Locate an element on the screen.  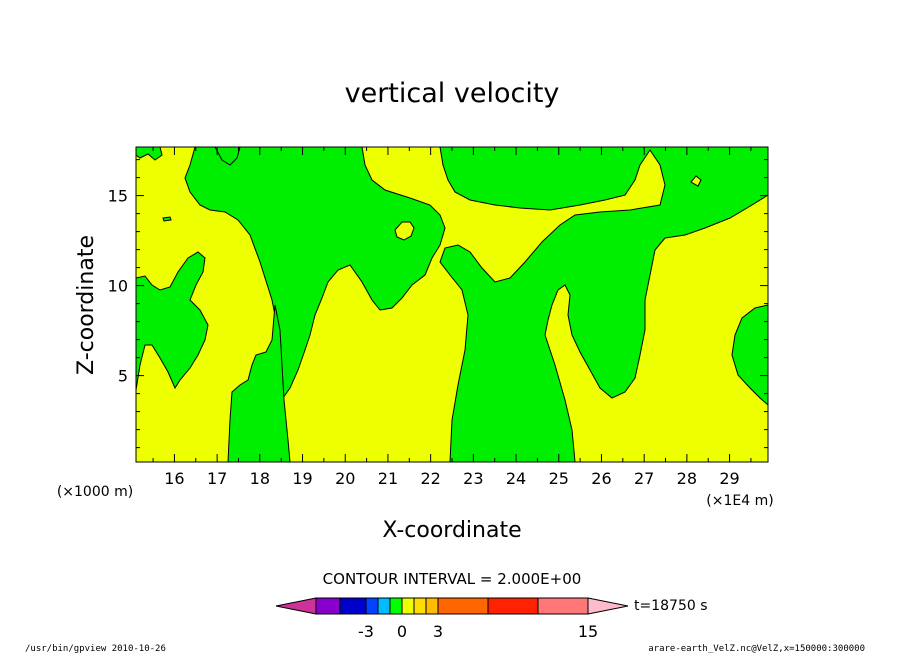
x-tick-label: 26 is located at coordinates (601, 478).